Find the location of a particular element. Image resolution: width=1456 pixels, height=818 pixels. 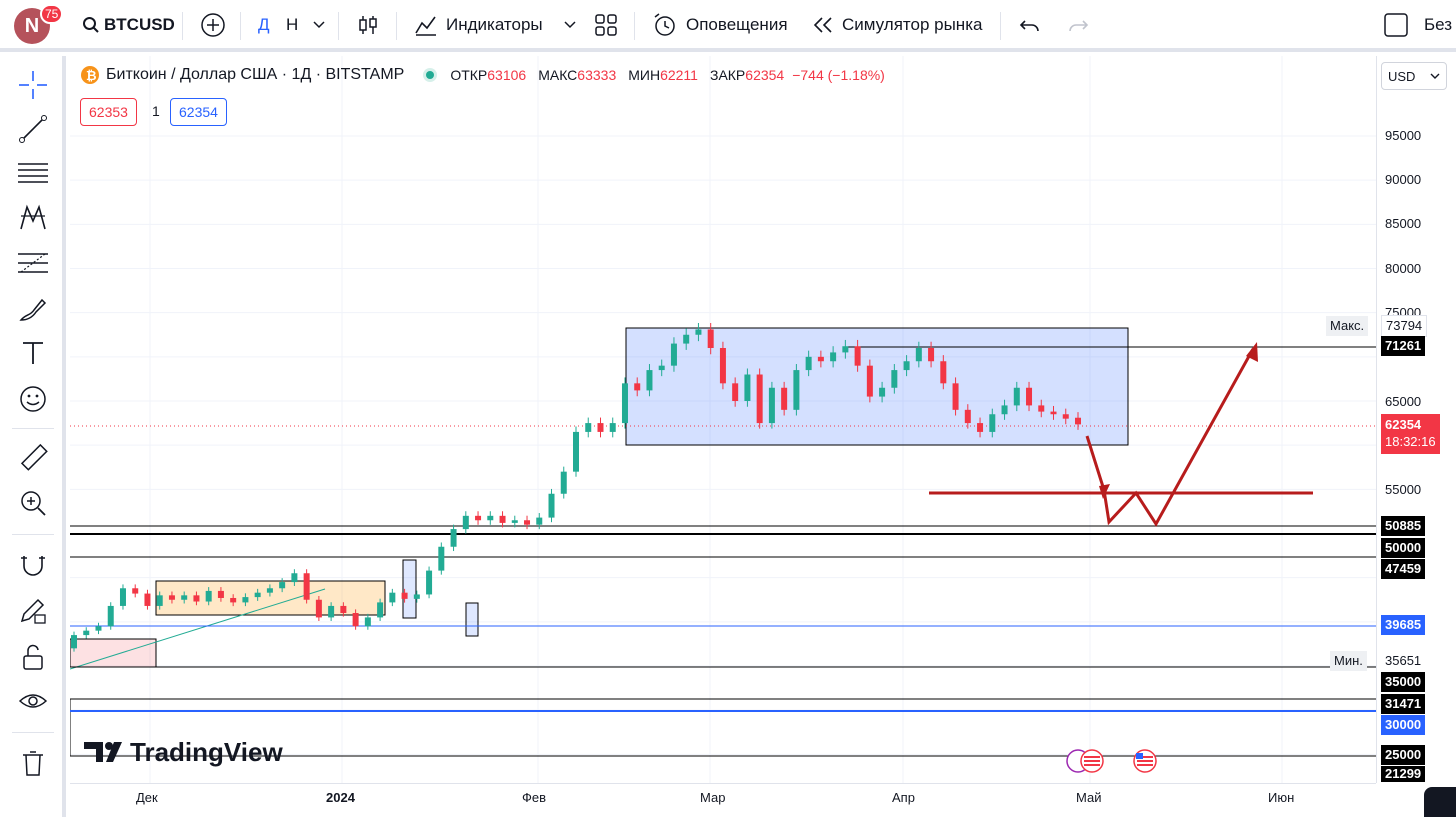

brush-tool is located at coordinates (33, 309).